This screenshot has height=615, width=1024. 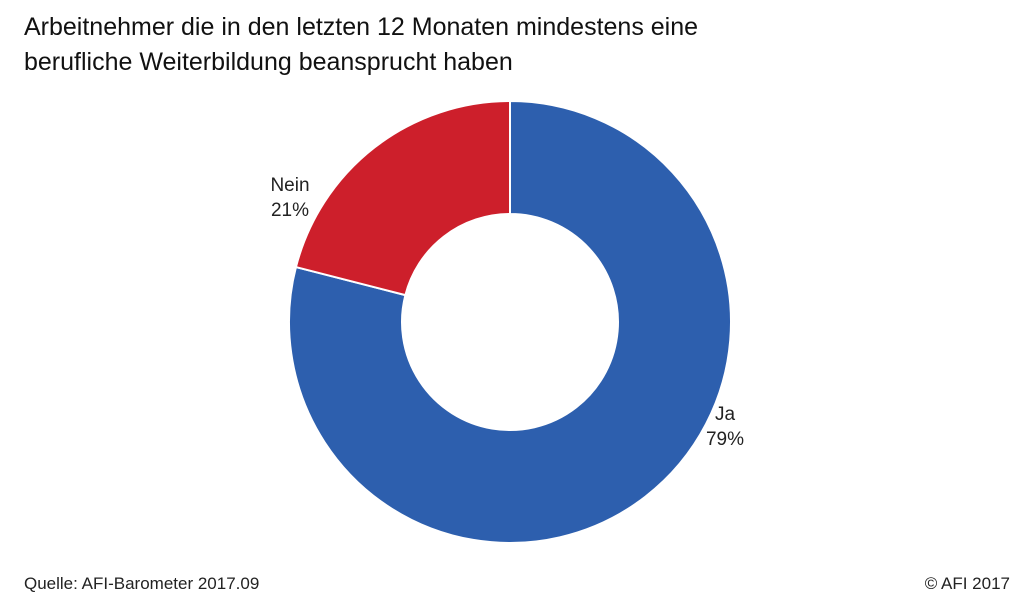 I want to click on copyright-note: © AFI 2017, so click(x=967, y=583).